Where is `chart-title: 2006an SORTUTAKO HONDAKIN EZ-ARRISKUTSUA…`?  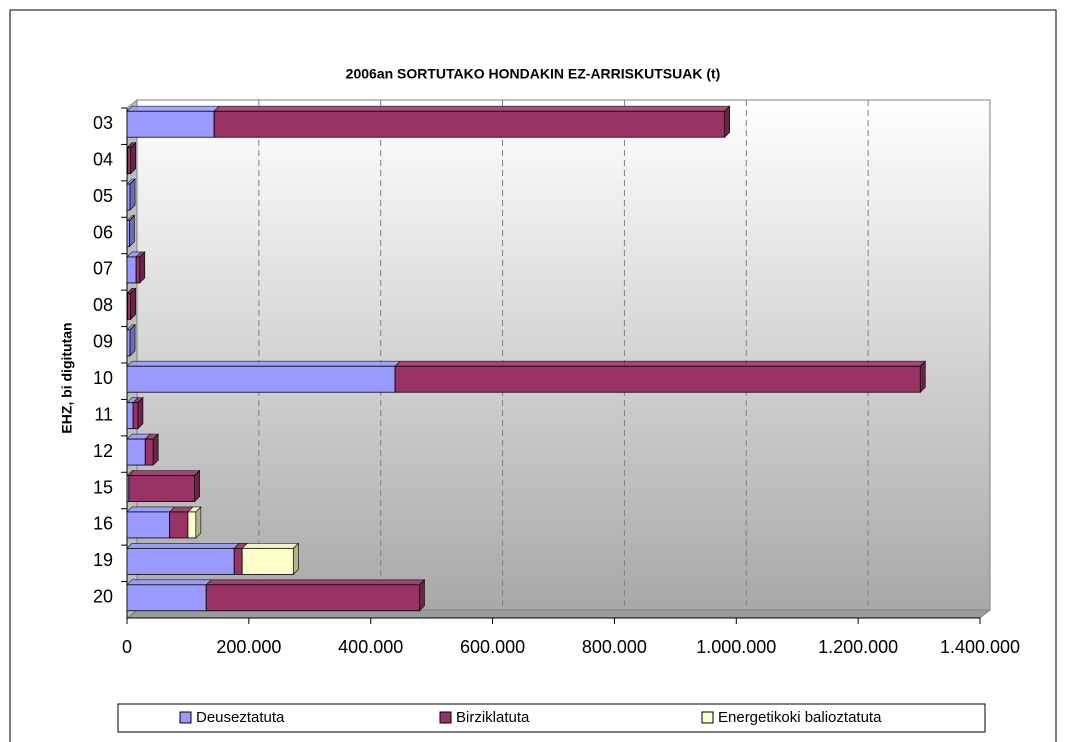
chart-title: 2006an SORTUTAKO HONDAKIN EZ-ARRISKUTSUA… is located at coordinates (533, 74).